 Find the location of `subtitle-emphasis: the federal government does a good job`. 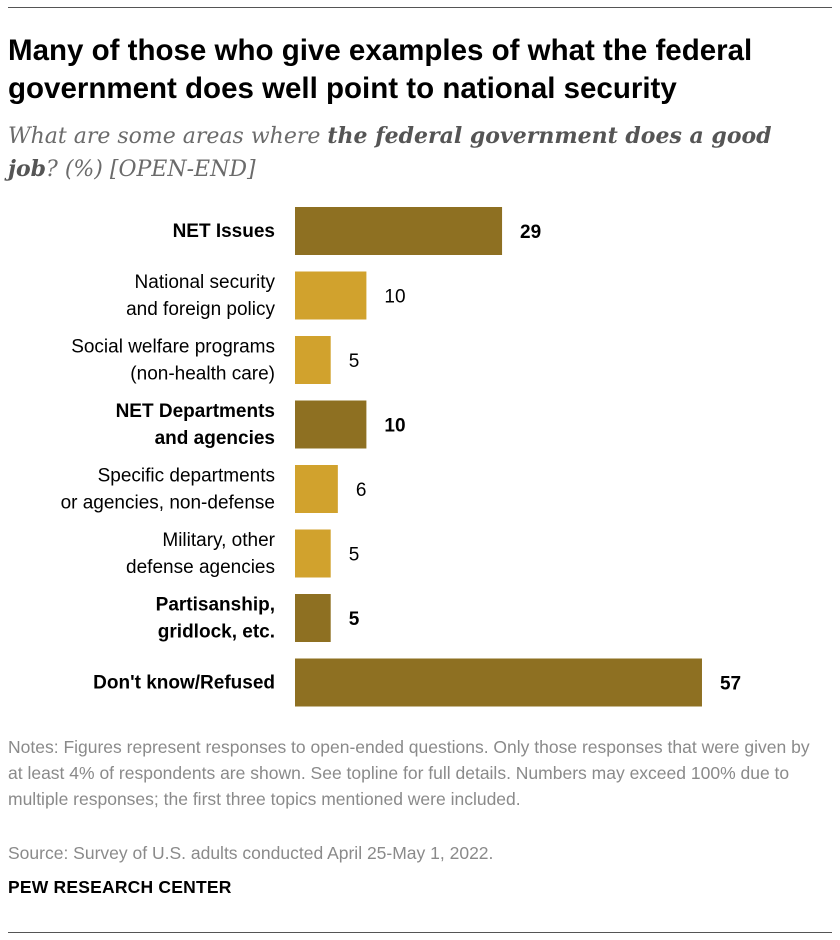

subtitle-emphasis: the federal government does a good job is located at coordinates (390, 152).